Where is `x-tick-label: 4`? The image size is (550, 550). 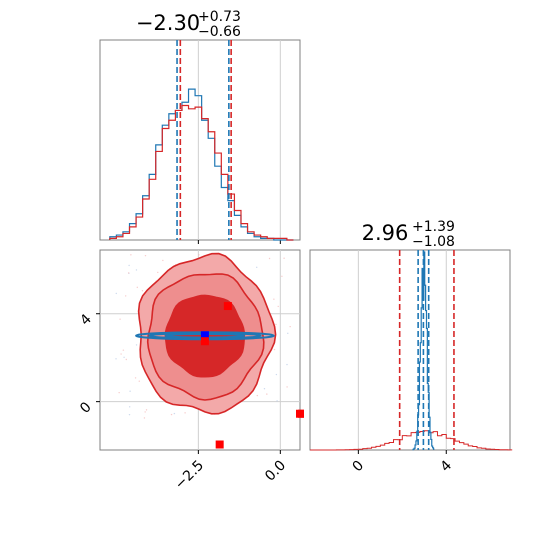
x-tick-label: 4 is located at coordinates (446, 466).